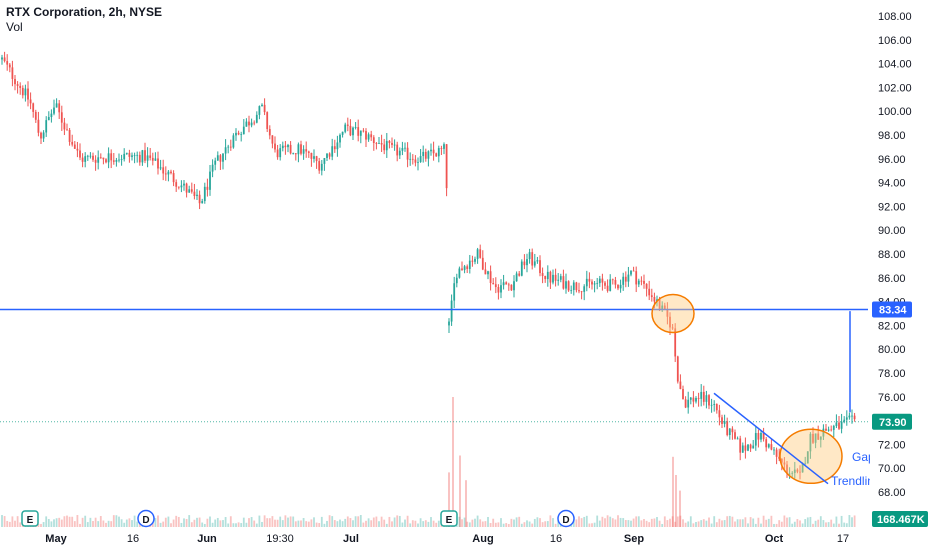  What do you see at coordinates (207, 539) in the screenshot?
I see `x-tick-label: Jun` at bounding box center [207, 539].